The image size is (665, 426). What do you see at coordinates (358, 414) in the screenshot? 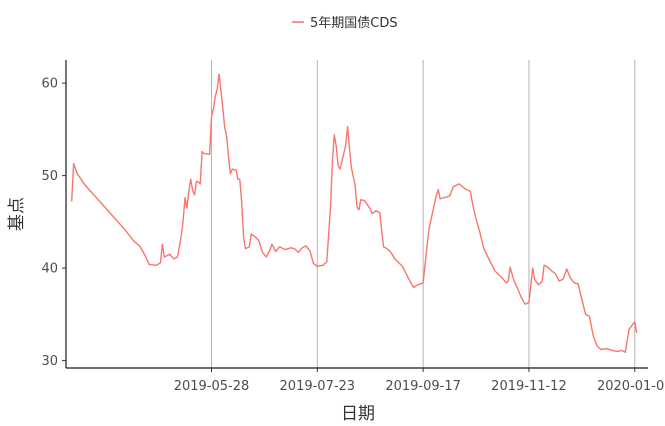
I see `x-axis-title: 日期` at bounding box center [358, 414].